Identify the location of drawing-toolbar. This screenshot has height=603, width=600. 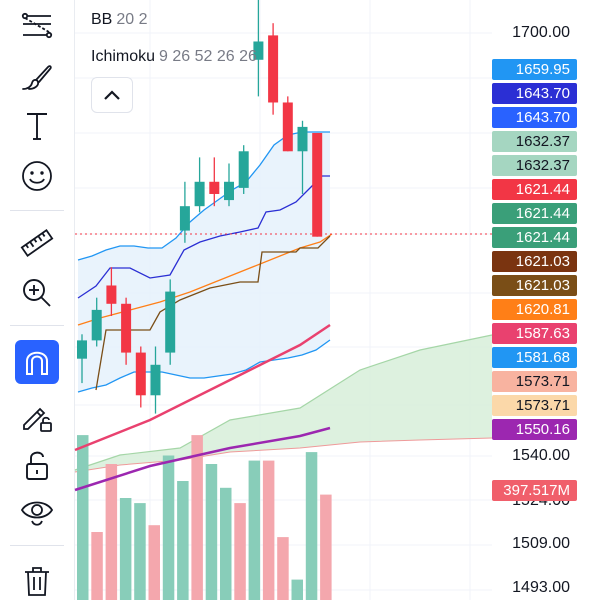
(37, 300).